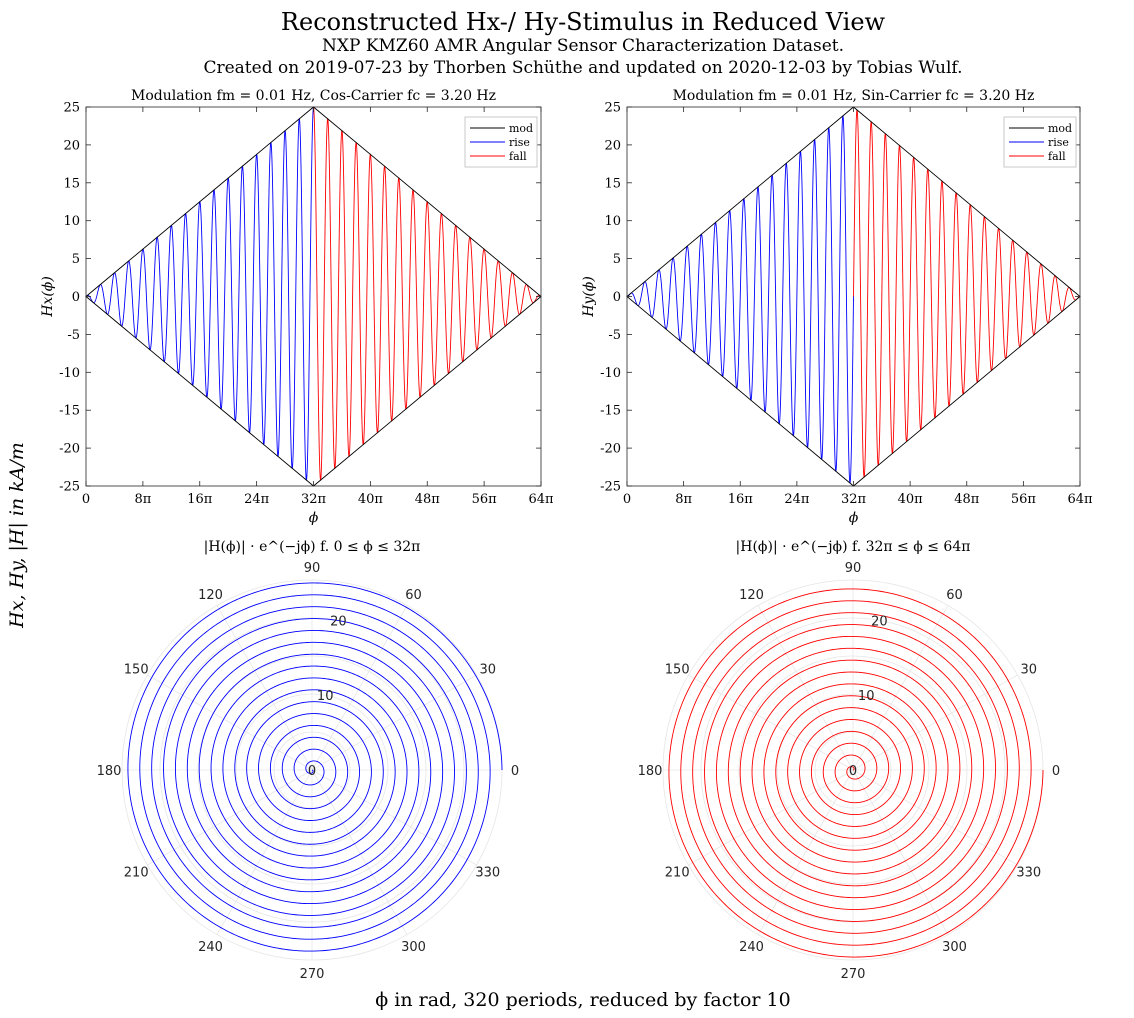 This screenshot has height=1018, width=1134. I want to click on x-tick-label: 64π, so click(541, 499).